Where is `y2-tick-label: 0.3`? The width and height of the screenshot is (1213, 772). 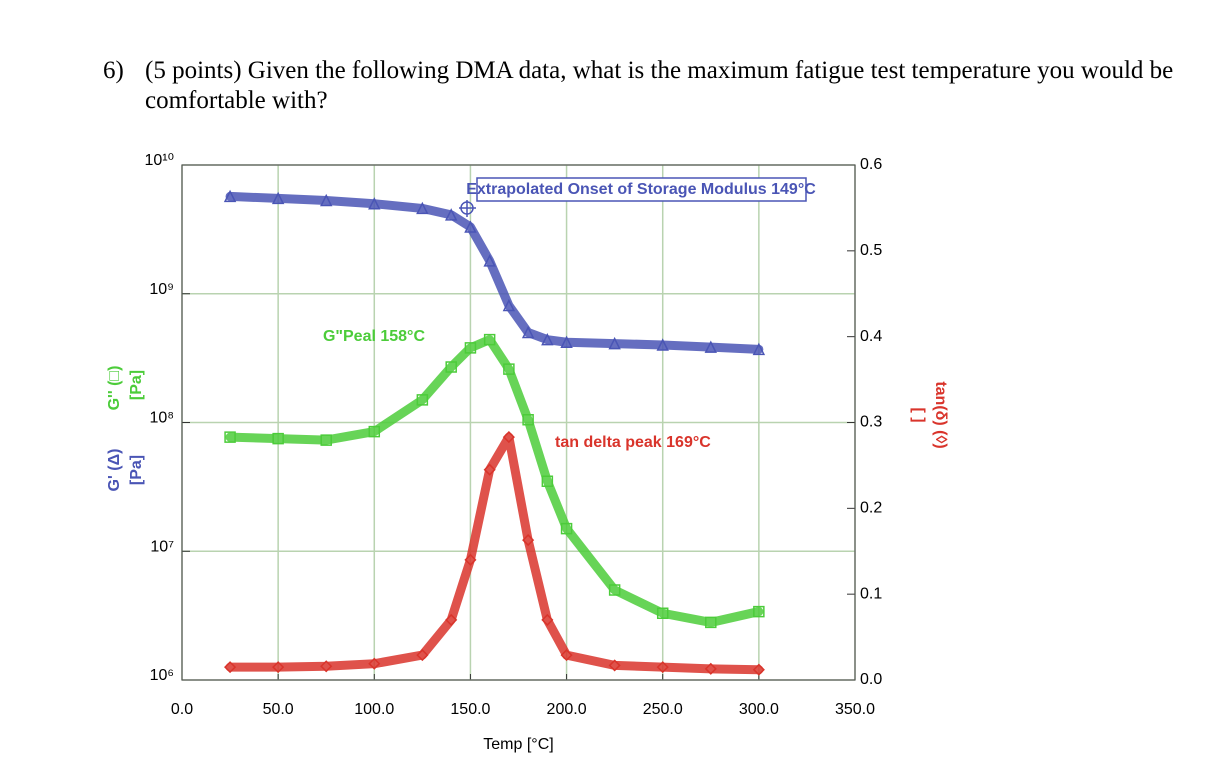
y2-tick-label: 0.3 is located at coordinates (871, 422).